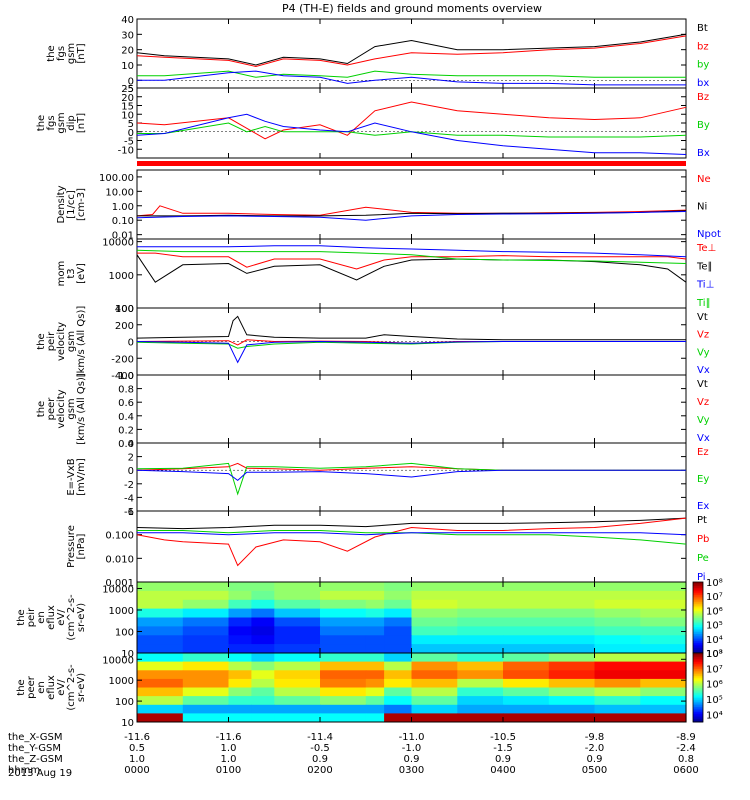 Image resolution: width=750 pixels, height=800 pixels. Describe the element at coordinates (126, 417) in the screenshot. I see `y-tick-label: 0.4` at that location.